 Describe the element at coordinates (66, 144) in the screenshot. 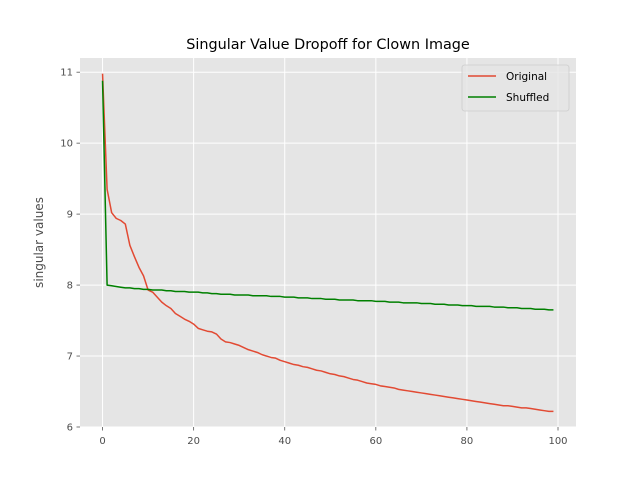

I see `y-tick-label: 10` at that location.